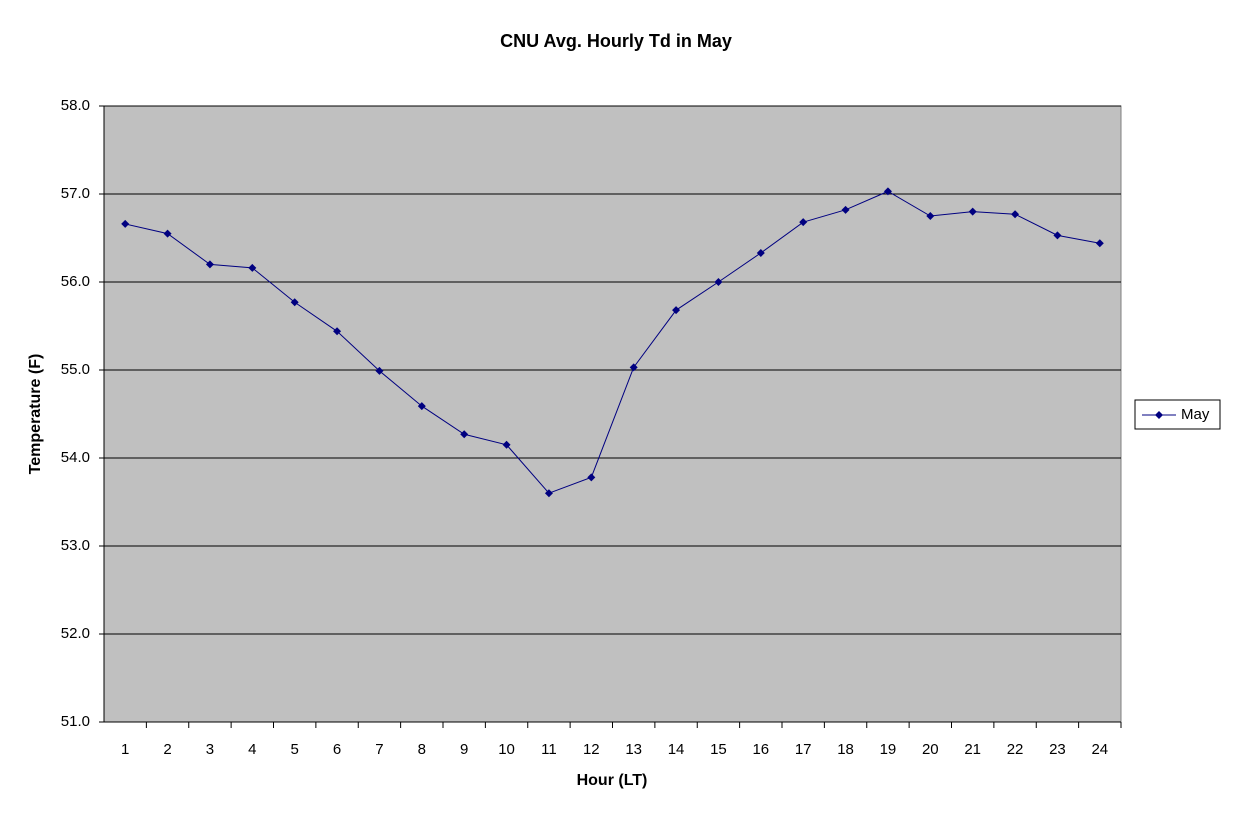 The height and width of the screenshot is (816, 1233). I want to click on y-tick-label: 57.0, so click(75, 193).